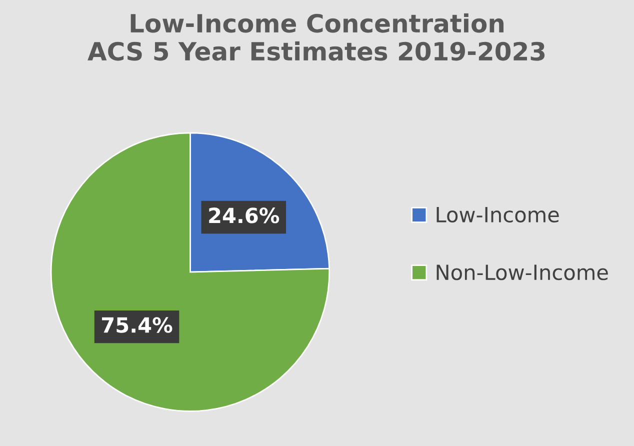 Image resolution: width=634 pixels, height=446 pixels. I want to click on chart-title: Low-Income Concentration ACS 5 Year Estimates 2019-2023, so click(316, 37).